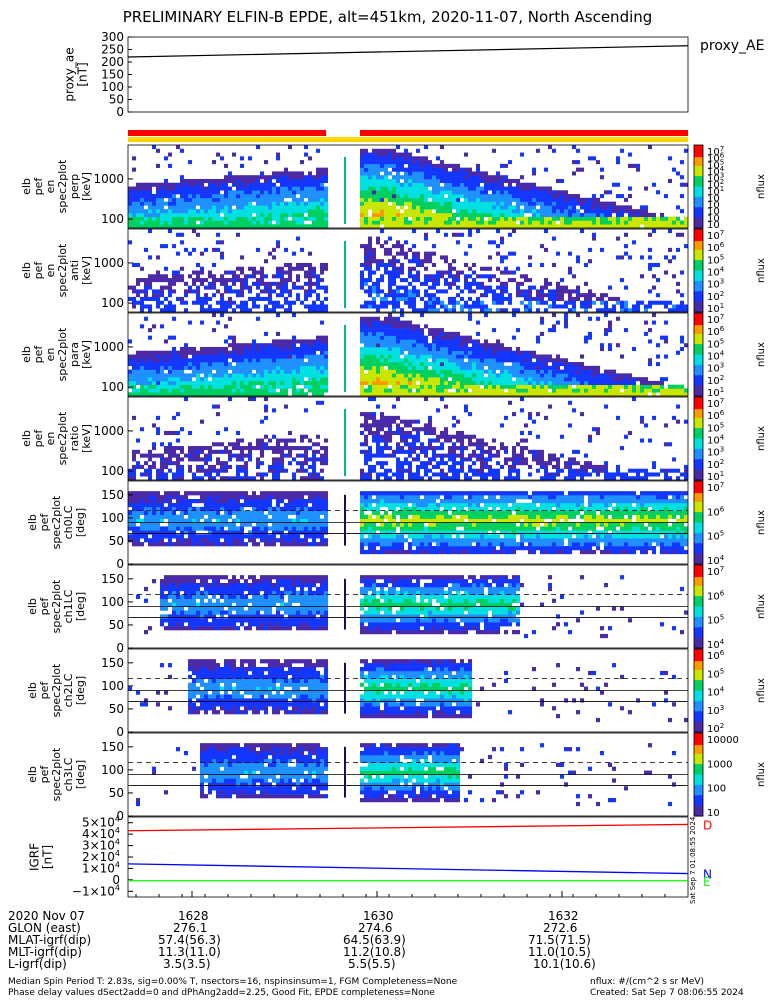  Describe the element at coordinates (713, 225) in the screenshot. I see `colorbar-tick-label: 10` at that location.